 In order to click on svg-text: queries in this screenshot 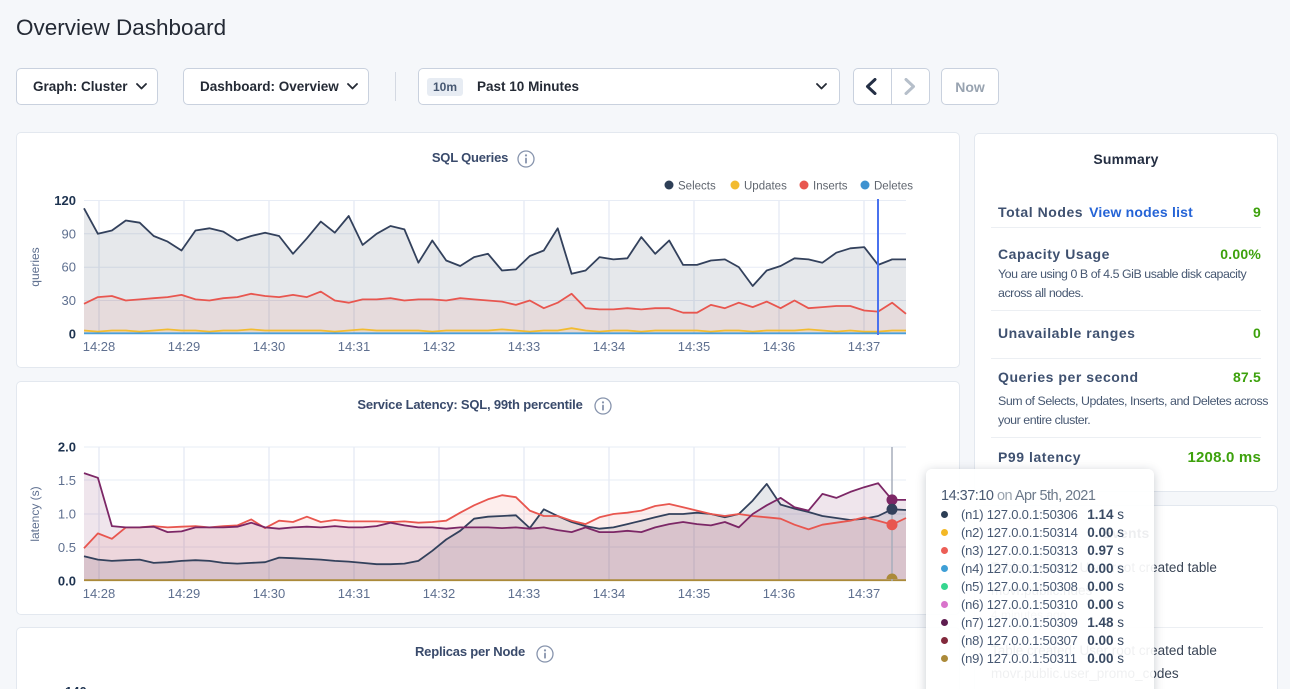, I will do `click(35, 266)`.